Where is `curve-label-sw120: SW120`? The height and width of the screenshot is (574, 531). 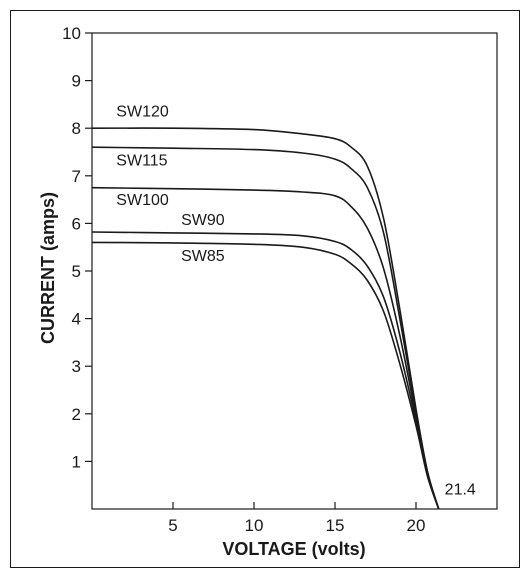 curve-label-sw120: SW120 is located at coordinates (142, 111).